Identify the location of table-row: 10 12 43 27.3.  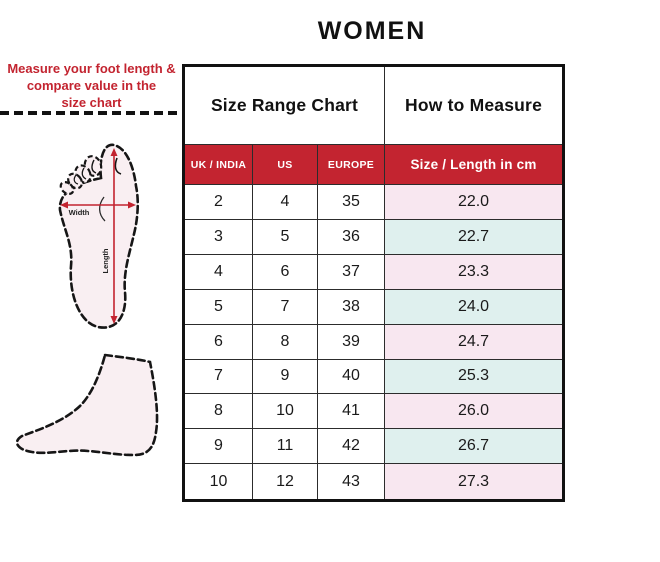
(374, 482).